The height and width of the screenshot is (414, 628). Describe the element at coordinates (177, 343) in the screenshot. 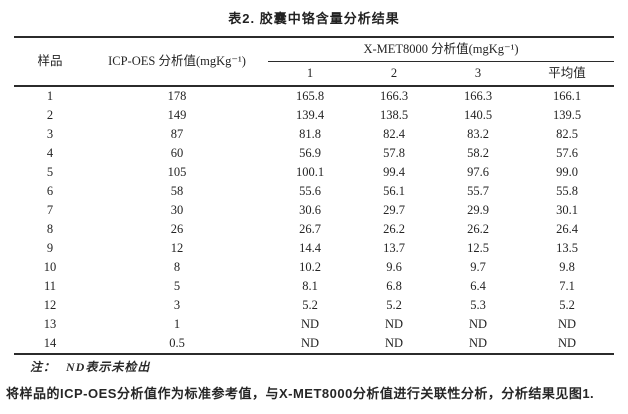

I see `cell-icp: 0.5` at that location.